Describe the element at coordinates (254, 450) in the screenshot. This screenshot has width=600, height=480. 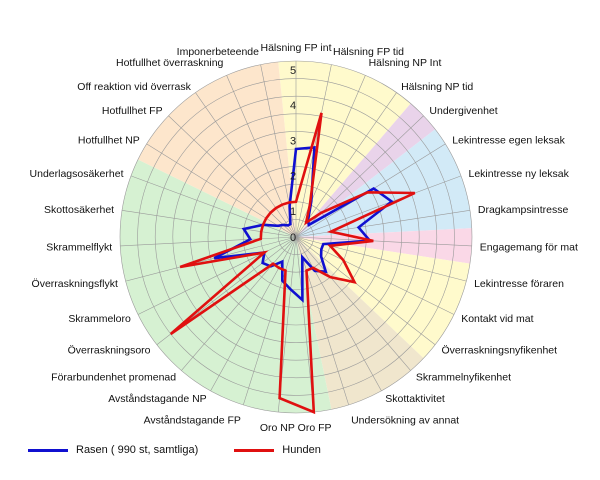
I see `legend-swatch-hunden` at that location.